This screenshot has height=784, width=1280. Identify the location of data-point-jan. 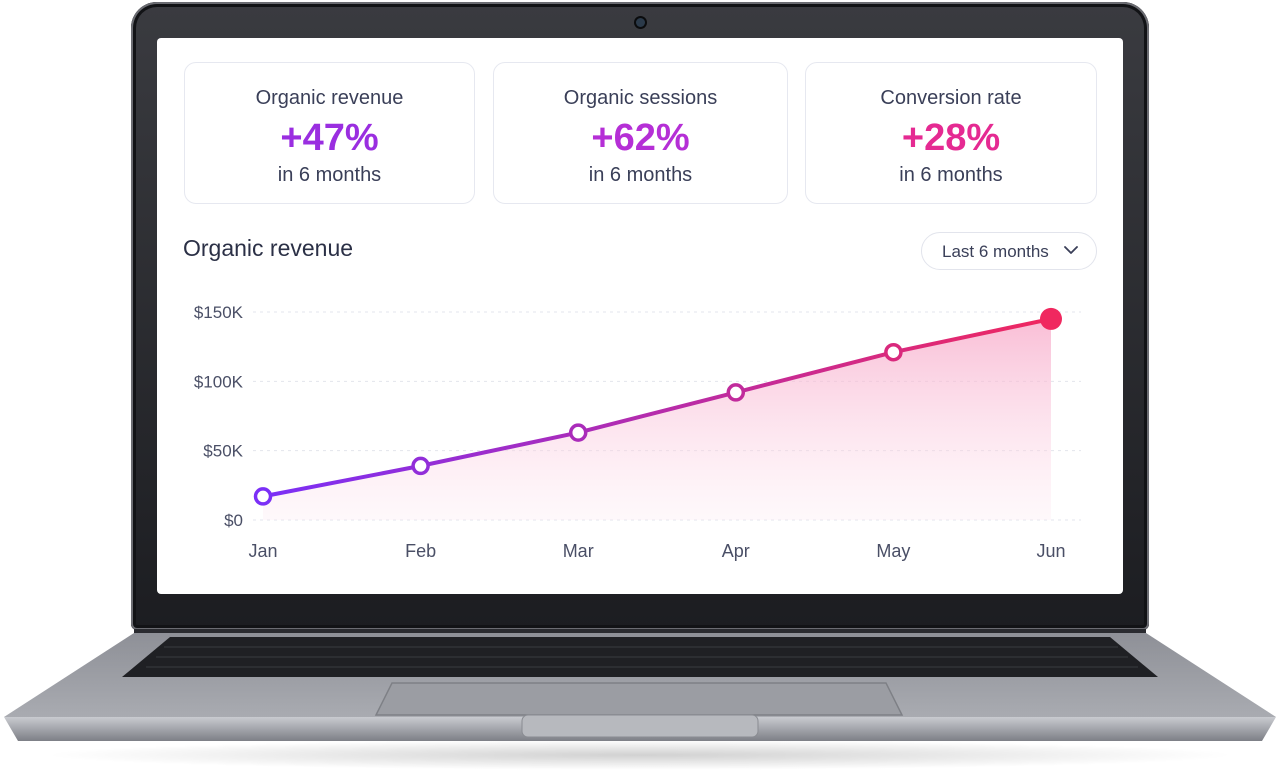
(263, 496).